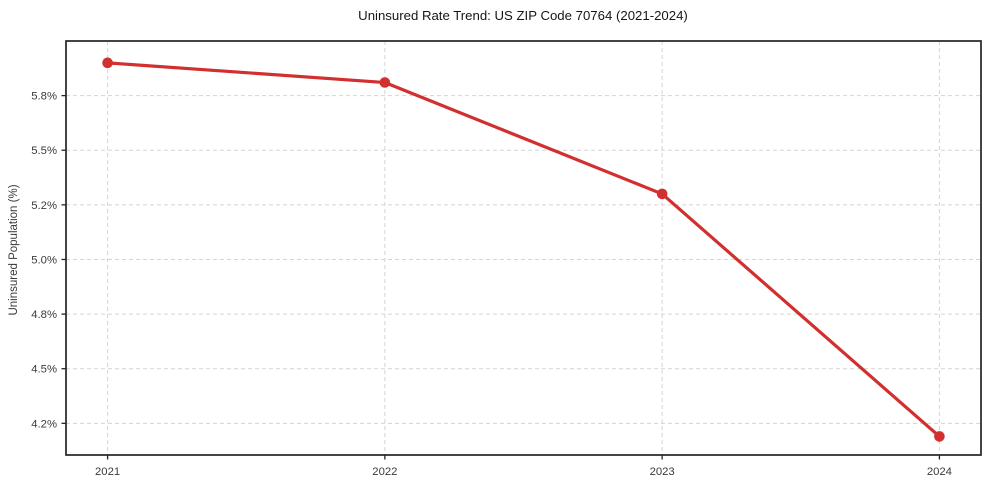  I want to click on x-tick-label: 2024, so click(939, 472).